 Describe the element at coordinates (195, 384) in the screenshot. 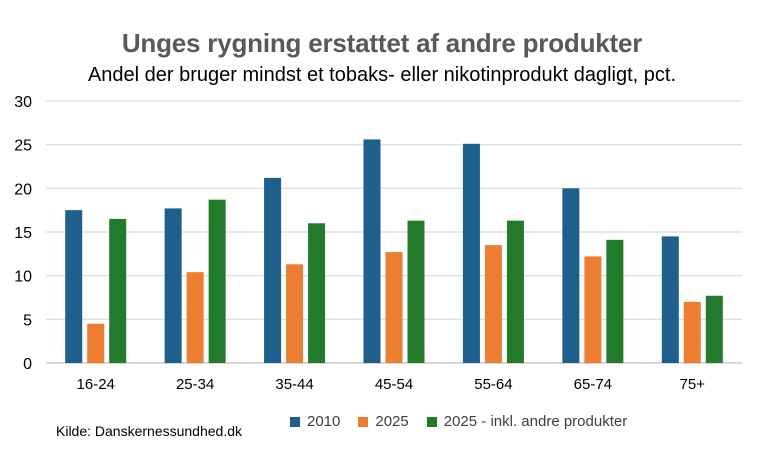

I see `x-tick-label: 25-34` at that location.